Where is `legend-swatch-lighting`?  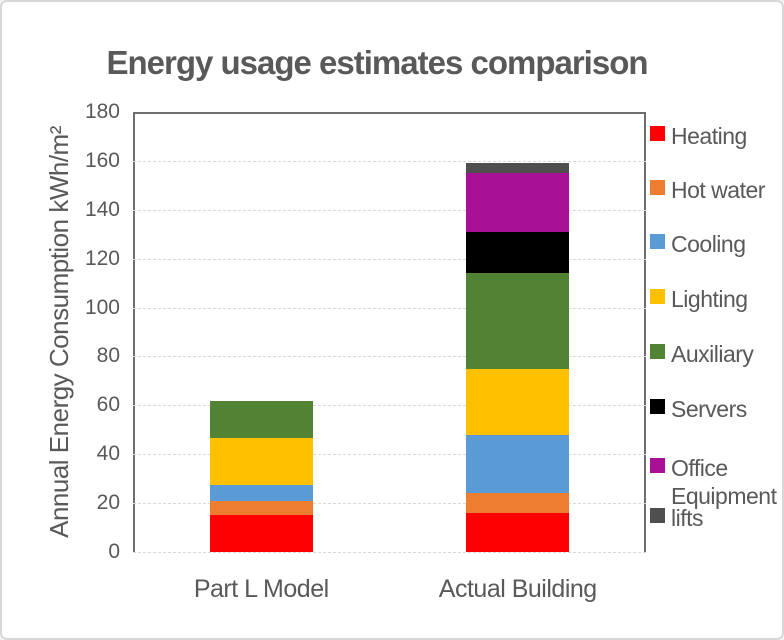
legend-swatch-lighting is located at coordinates (657, 296).